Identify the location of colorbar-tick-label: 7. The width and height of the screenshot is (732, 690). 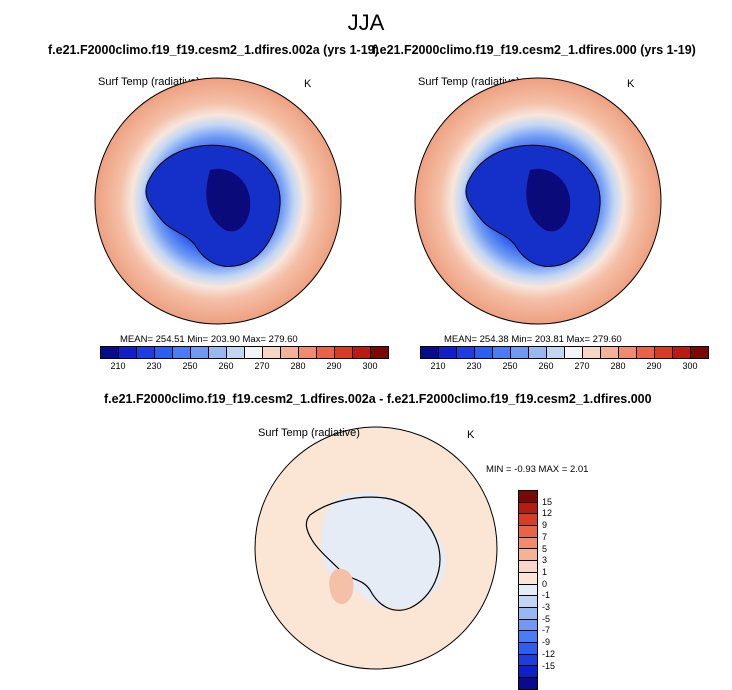
(545, 536).